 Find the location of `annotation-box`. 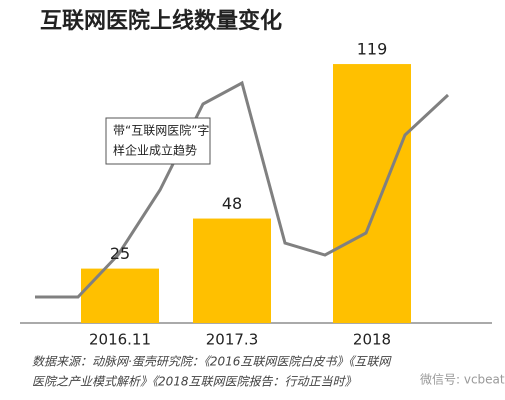

annotation-box is located at coordinates (158, 141).